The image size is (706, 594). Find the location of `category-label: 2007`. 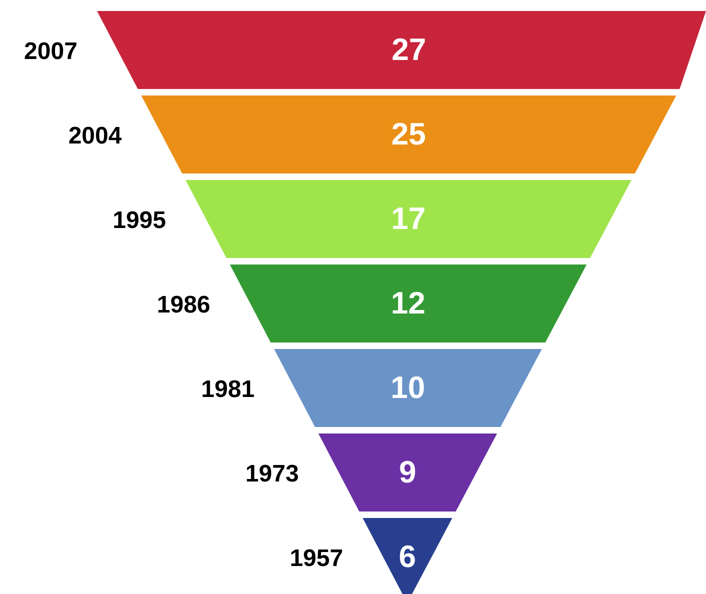

category-label: 2007 is located at coordinates (51, 51).